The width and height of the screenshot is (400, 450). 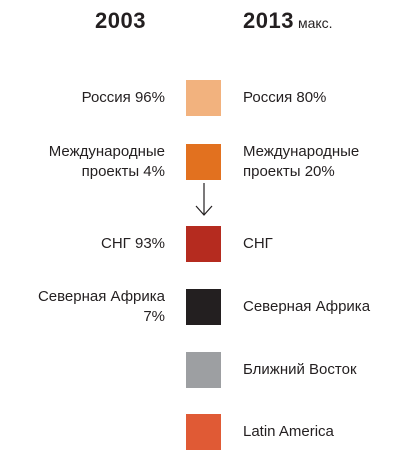 I want to click on right-label: Россия 80%, so click(x=284, y=98).